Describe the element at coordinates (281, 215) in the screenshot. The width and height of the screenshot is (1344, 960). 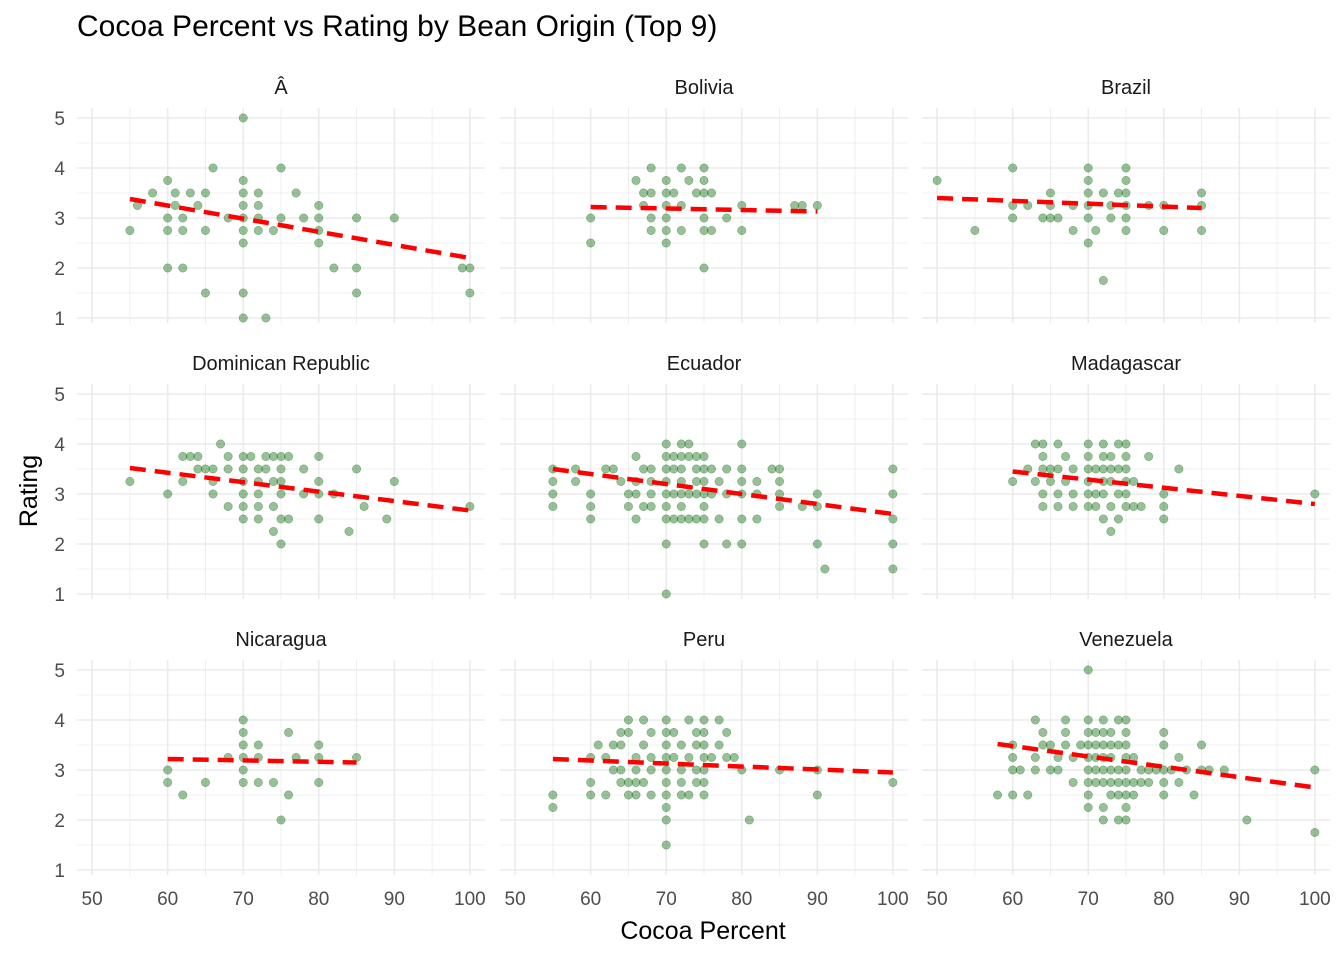
I see `gridlines` at that location.